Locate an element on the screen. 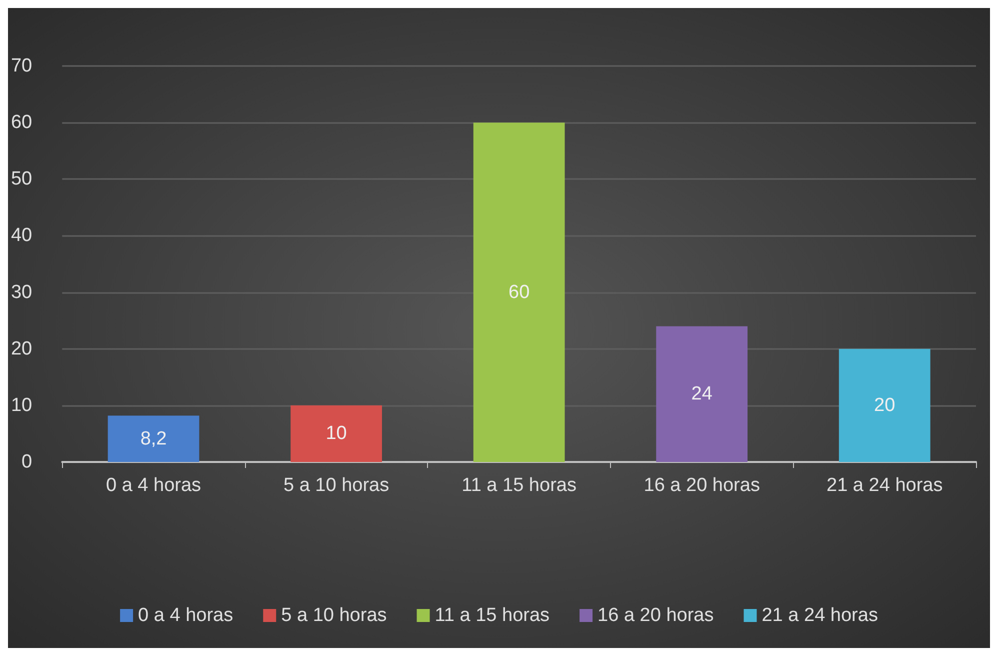 This screenshot has height=650, width=998. legend-label: 5 a 10 horas is located at coordinates (334, 615).